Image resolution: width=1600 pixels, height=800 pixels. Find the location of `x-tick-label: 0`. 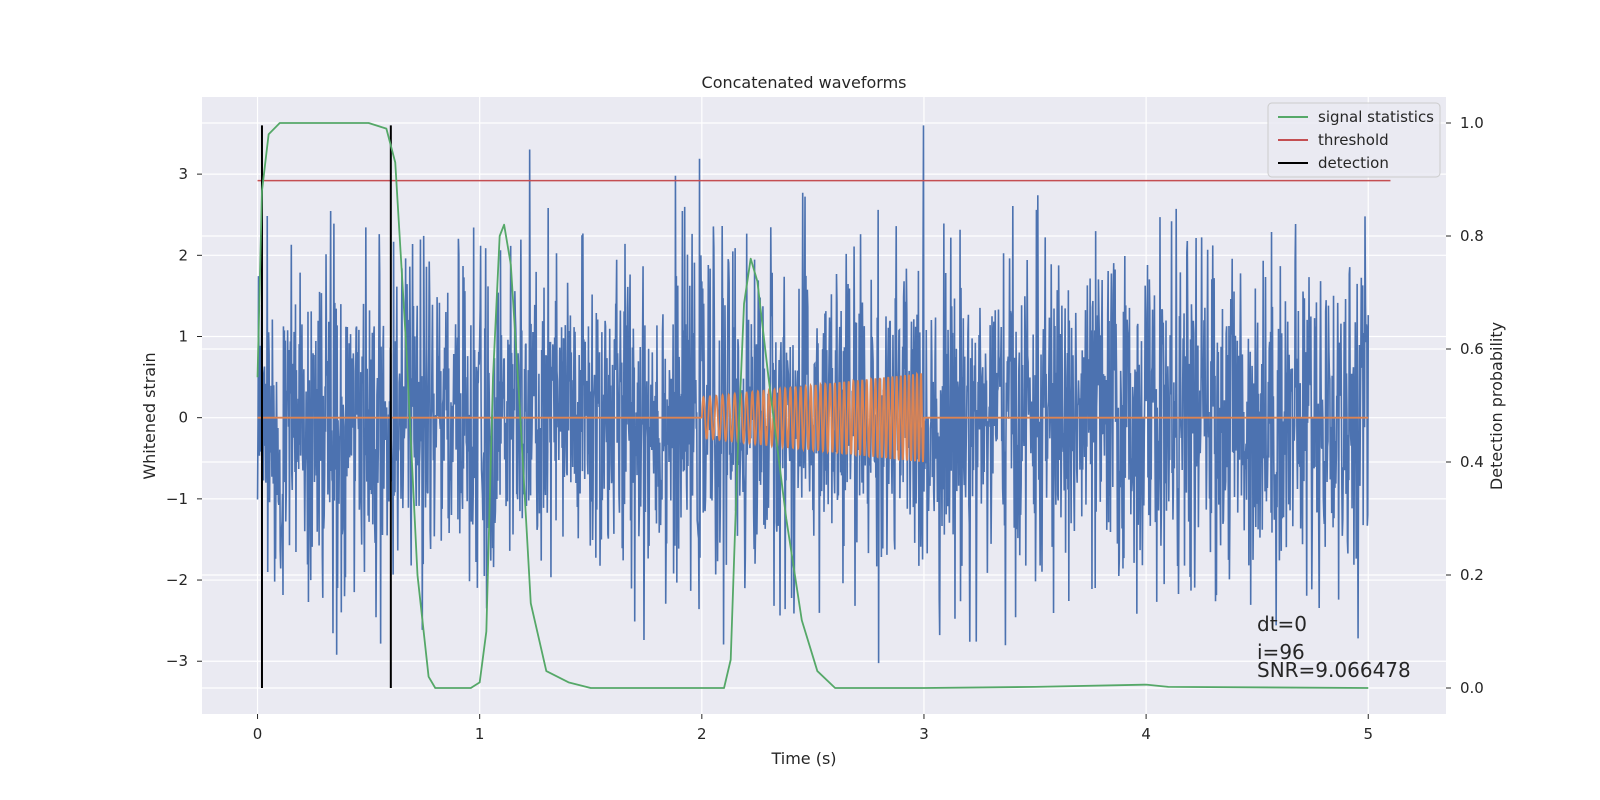

x-tick-label: 0 is located at coordinates (258, 734).